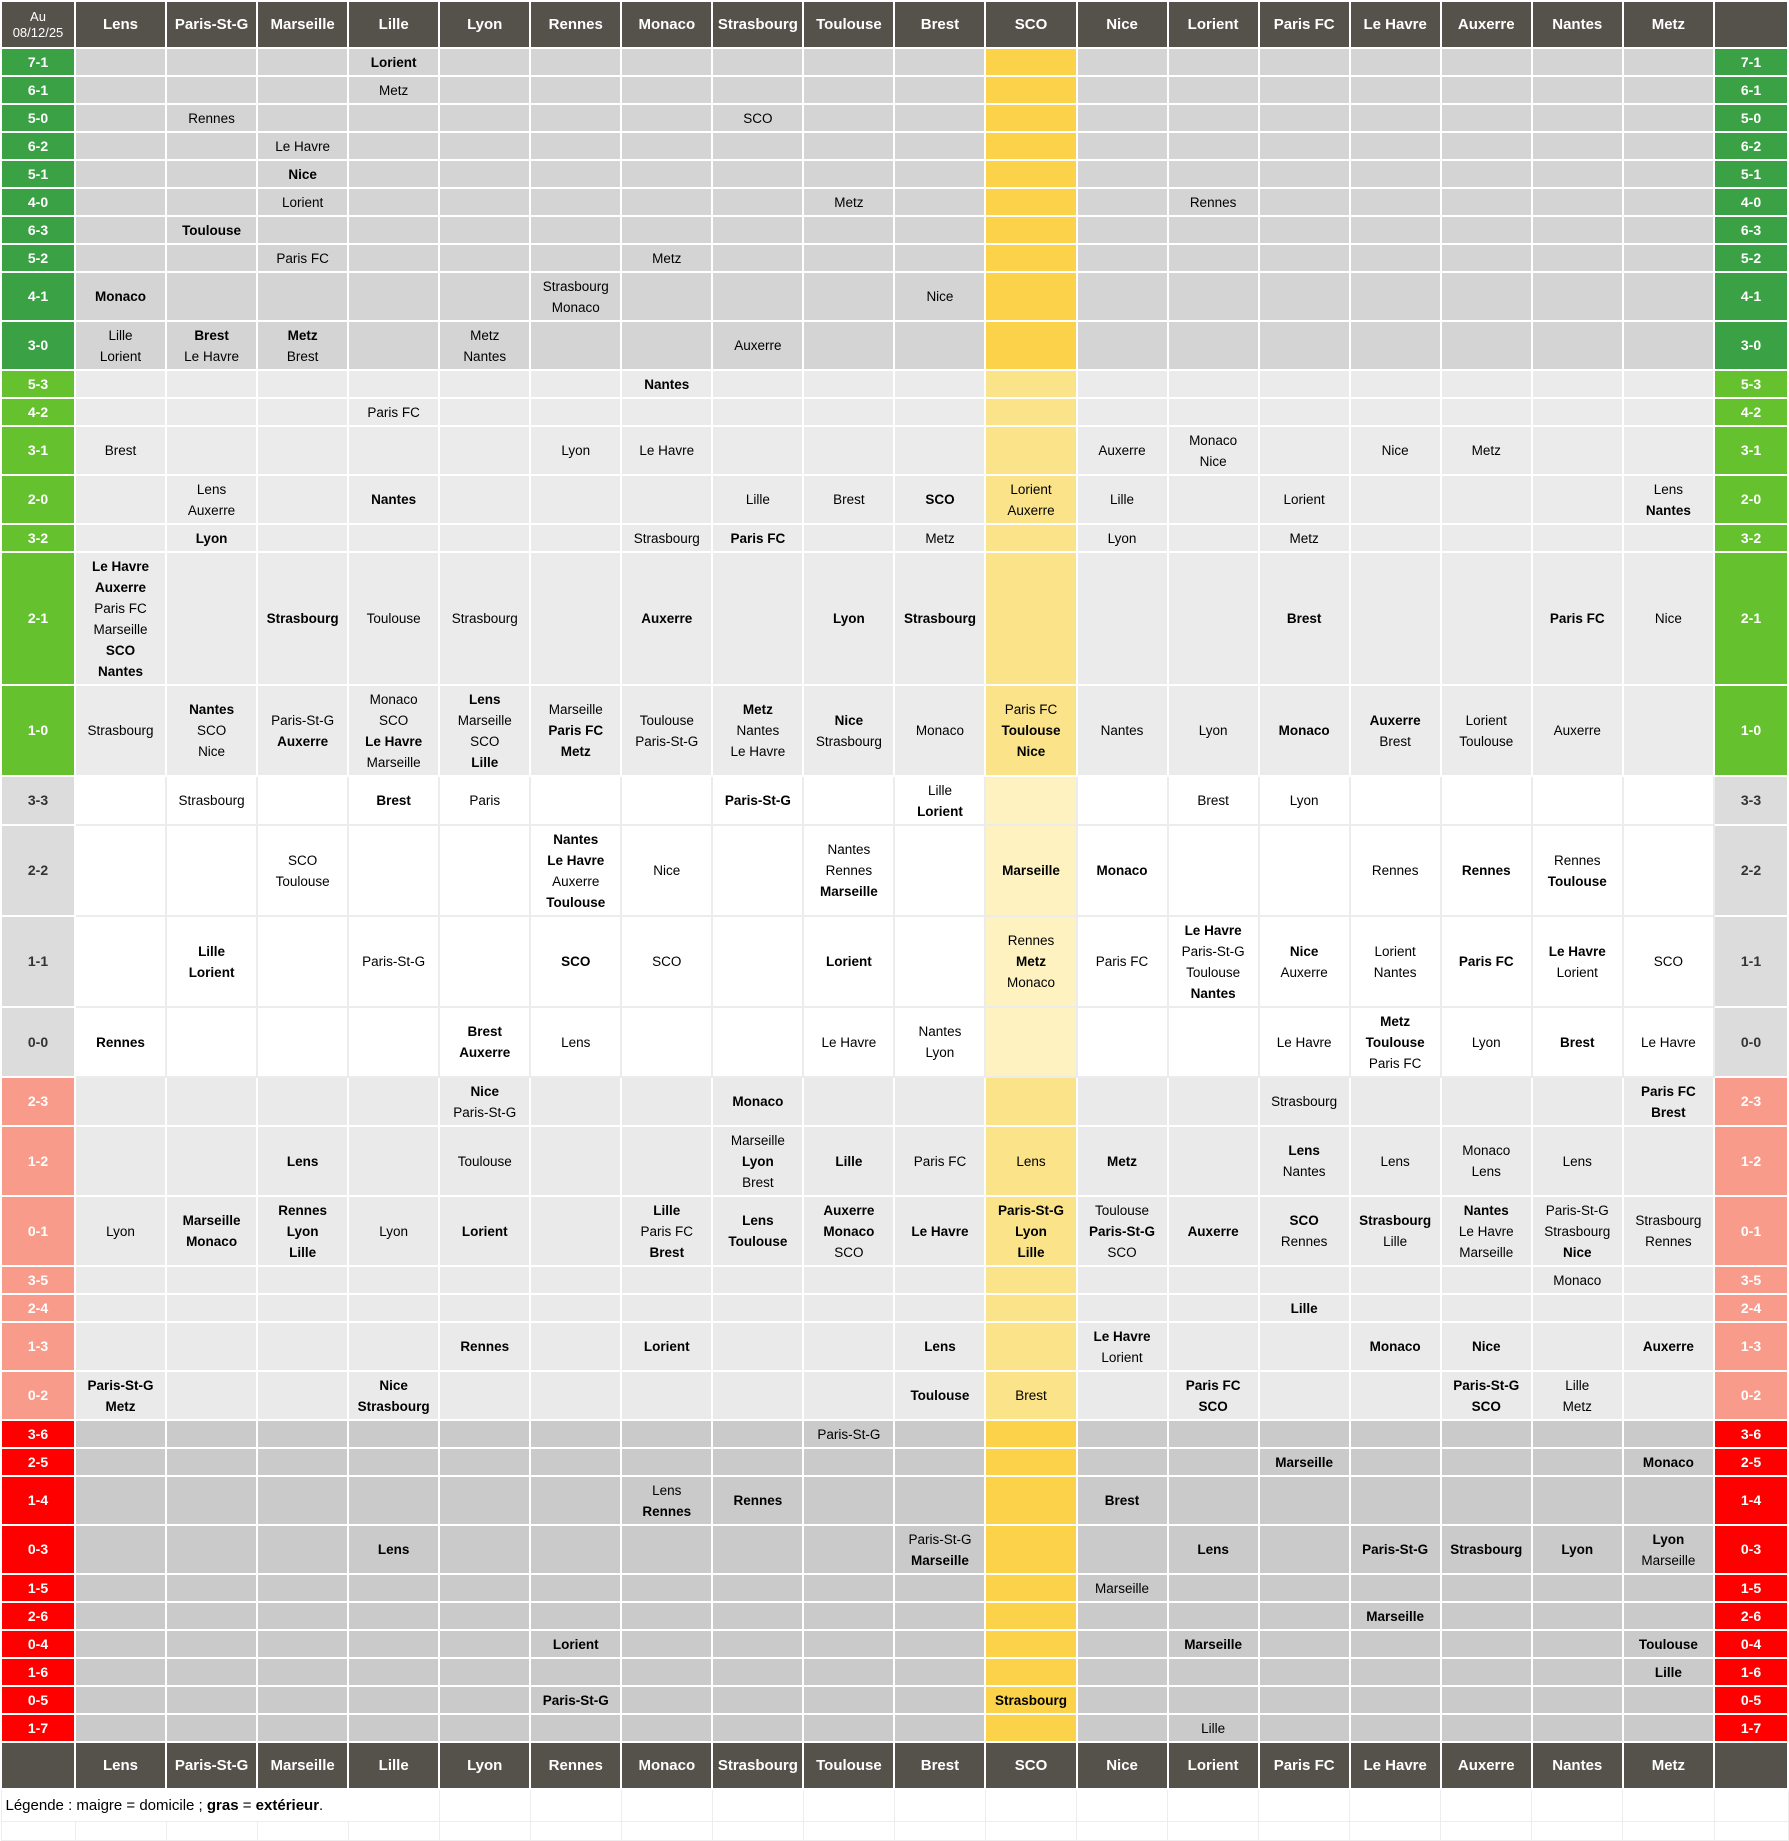  I want to click on result-cell-6-1-nice, so click(1122, 90).